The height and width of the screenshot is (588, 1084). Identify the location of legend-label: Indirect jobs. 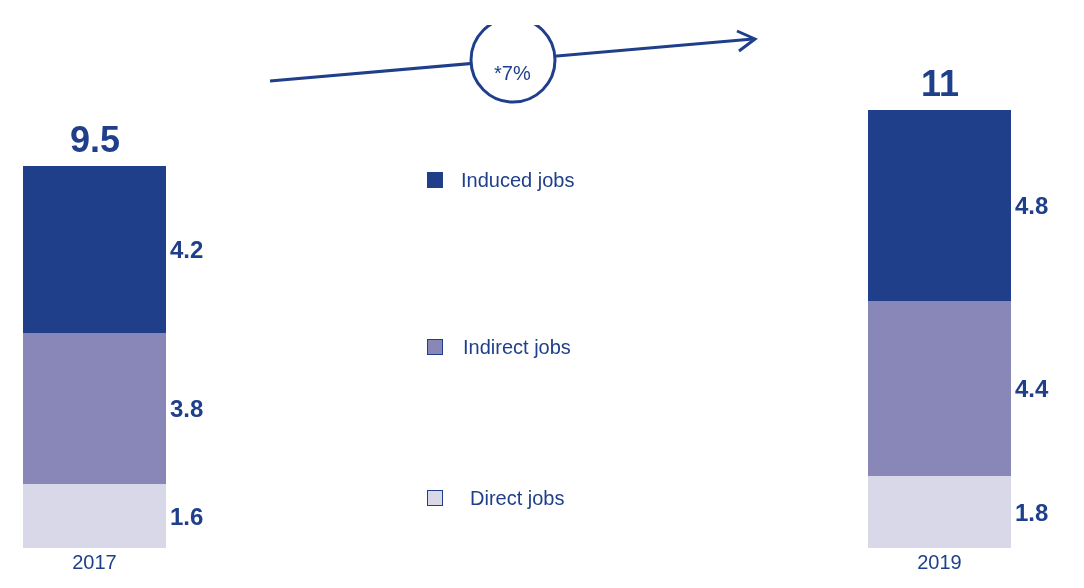
(517, 347).